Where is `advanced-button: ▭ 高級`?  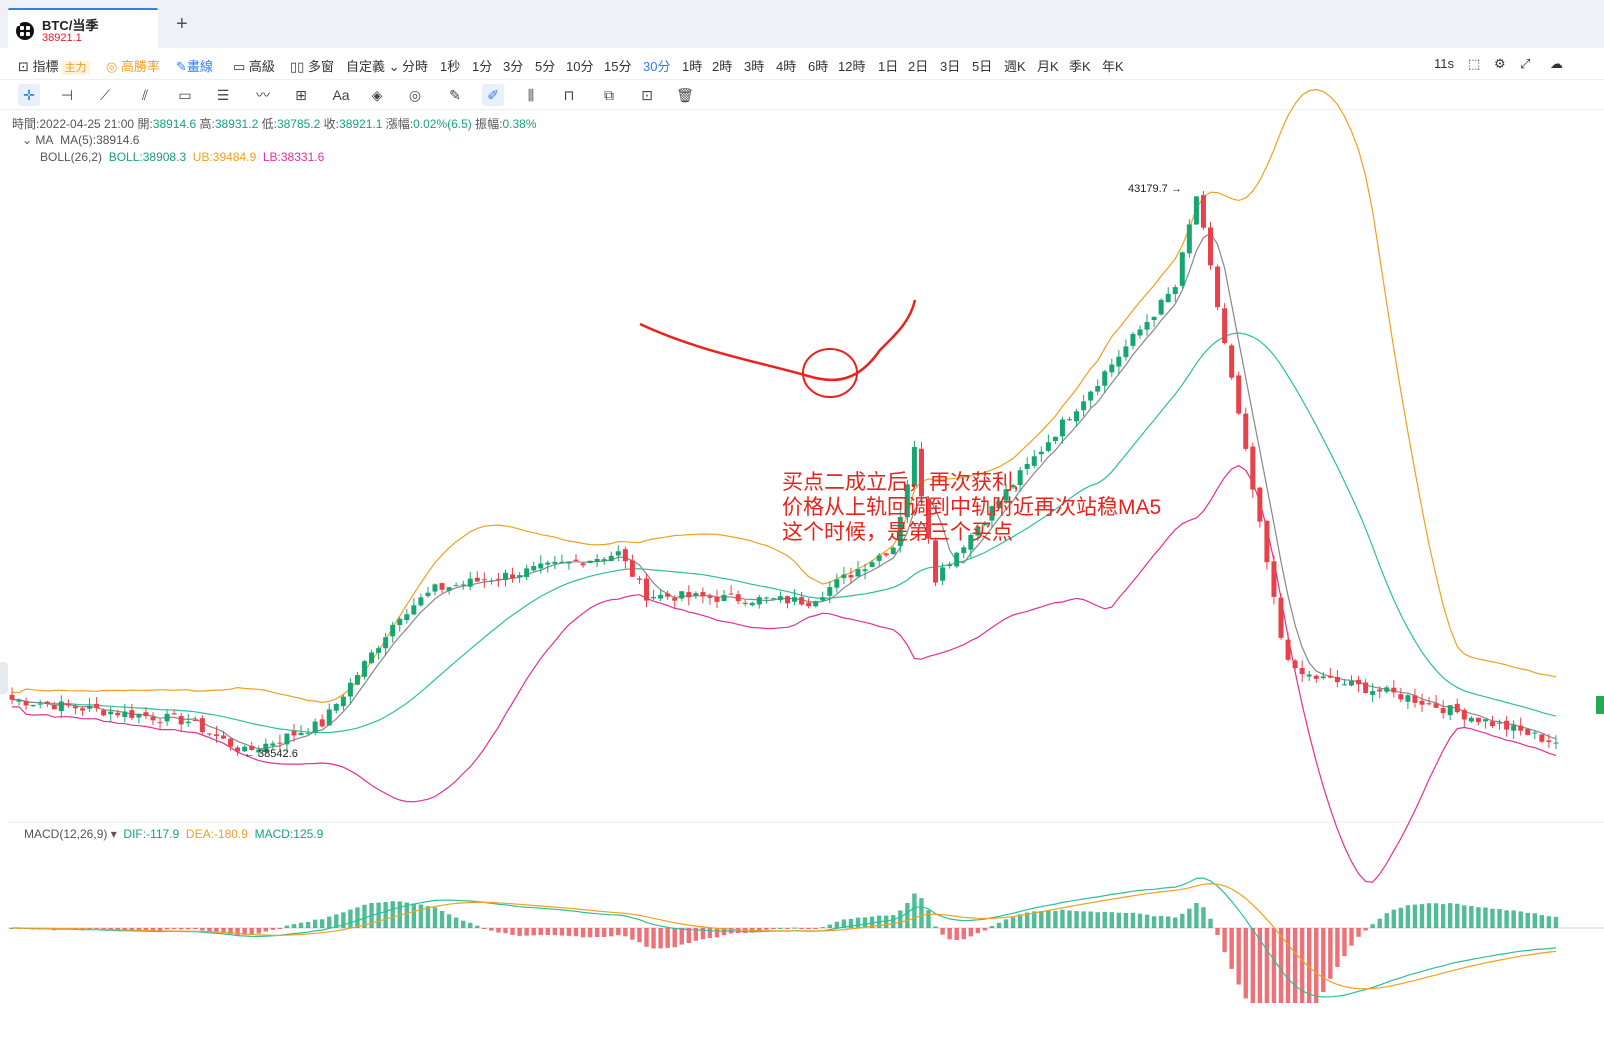
advanced-button: ▭ 高級 is located at coordinates (254, 66).